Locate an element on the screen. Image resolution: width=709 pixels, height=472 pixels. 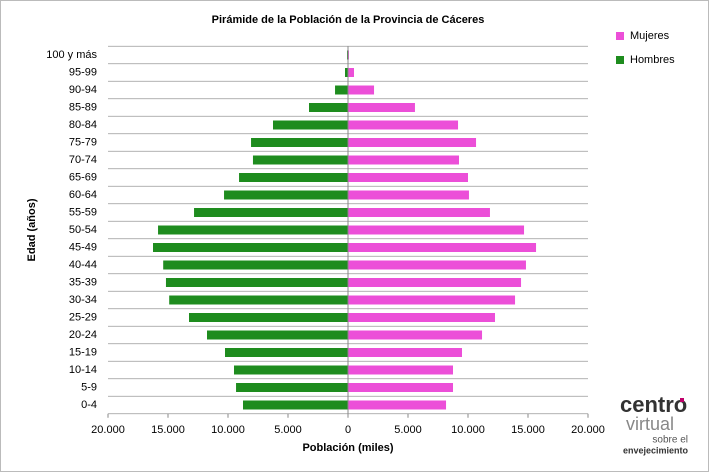
y-tick-label: 70-74 is located at coordinates (83, 160).